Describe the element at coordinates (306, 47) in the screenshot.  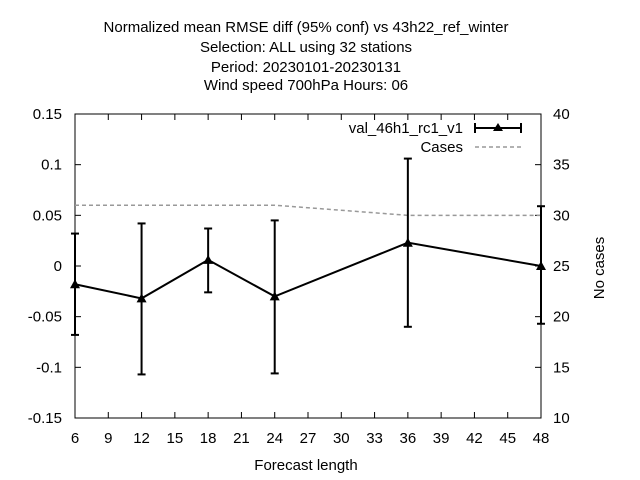
I see `title-line-2: Selection: ALL using 32 stations` at that location.